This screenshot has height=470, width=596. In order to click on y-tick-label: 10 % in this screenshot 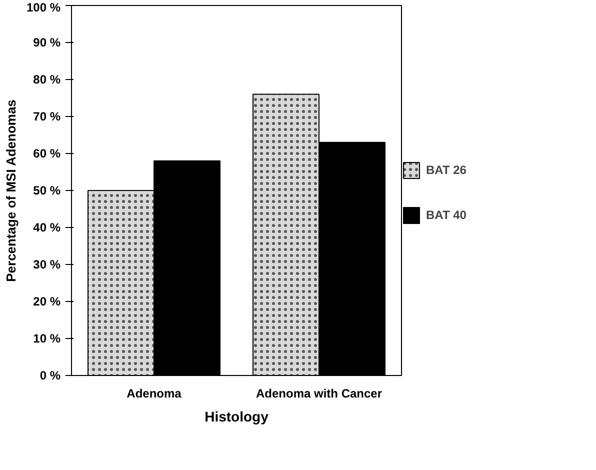, I will do `click(47, 339)`.